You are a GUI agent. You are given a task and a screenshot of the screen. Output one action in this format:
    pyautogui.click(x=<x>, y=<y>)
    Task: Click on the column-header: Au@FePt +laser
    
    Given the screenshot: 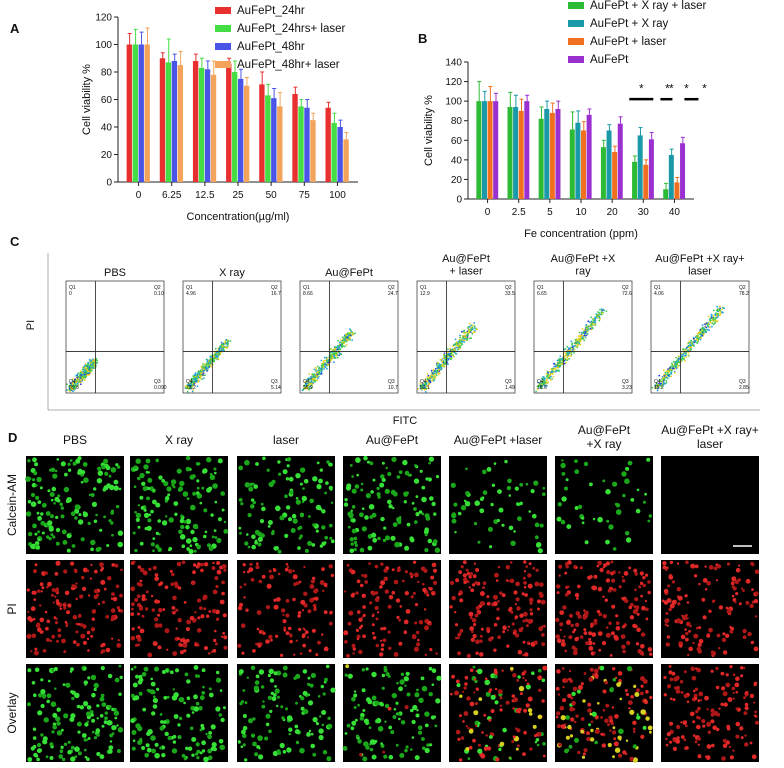 What is the action you would take?
    pyautogui.click(x=498, y=440)
    